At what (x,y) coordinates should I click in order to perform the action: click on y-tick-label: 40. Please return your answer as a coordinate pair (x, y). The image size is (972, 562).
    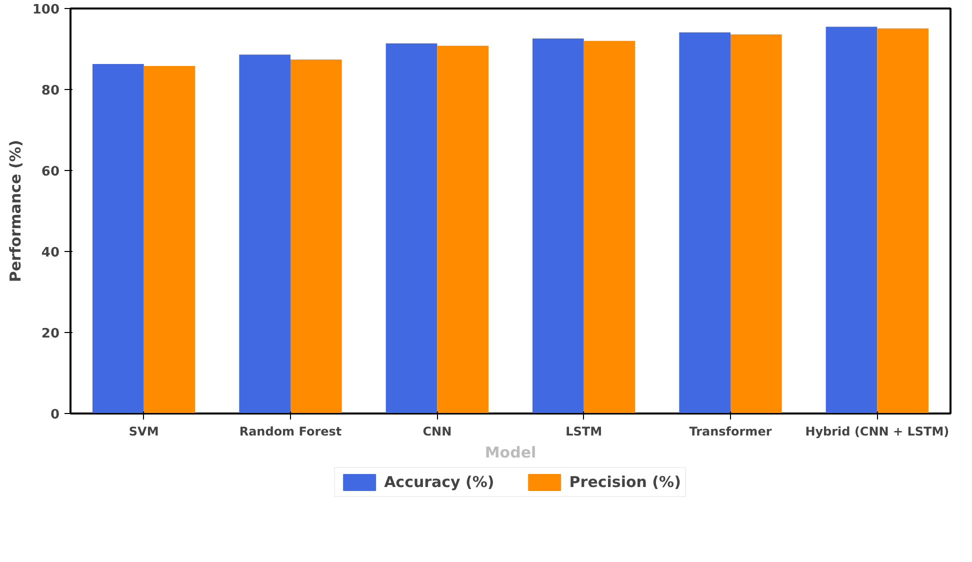
    Looking at the image, I should click on (50, 253).